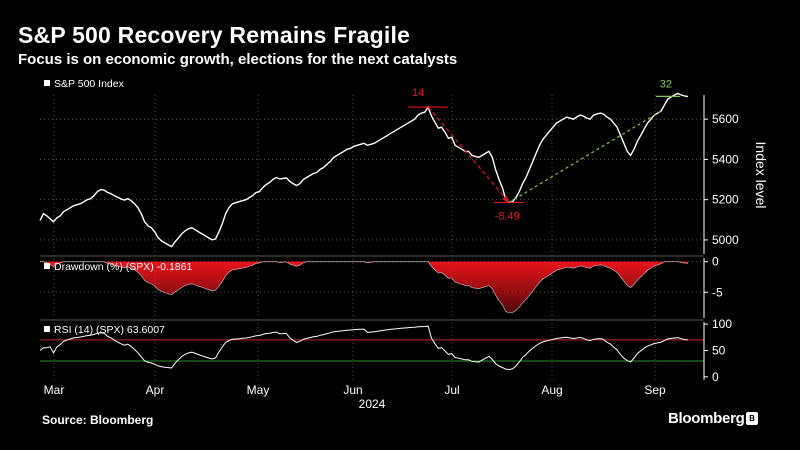  I want to click on price-legend: S&P 500 Index, so click(89, 84).